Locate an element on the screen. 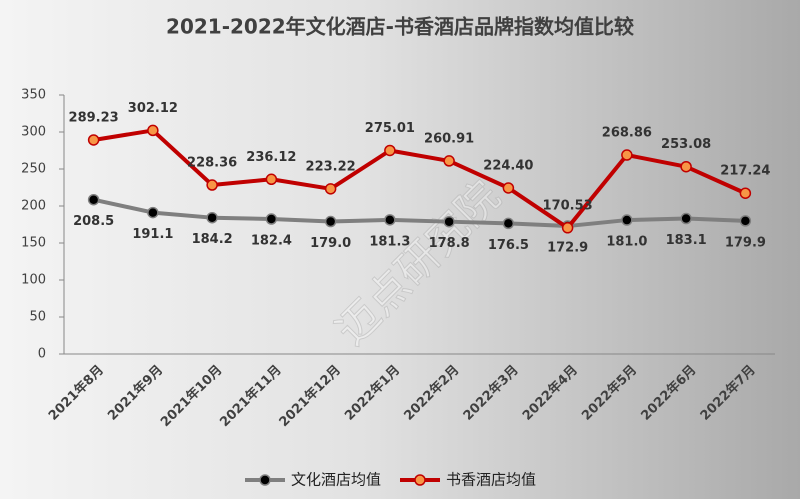  y-tick-label: 150 is located at coordinates (33, 243).